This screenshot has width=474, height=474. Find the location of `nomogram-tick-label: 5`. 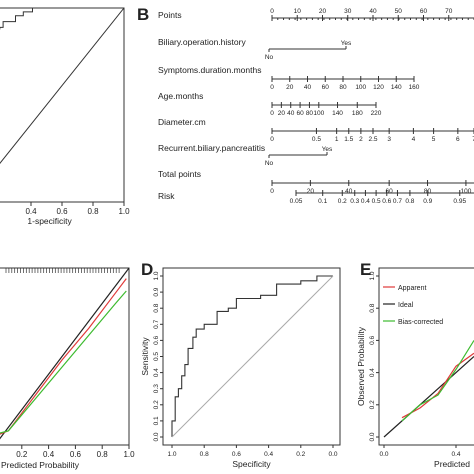

nomogram-tick-label: 5 is located at coordinates (434, 139).